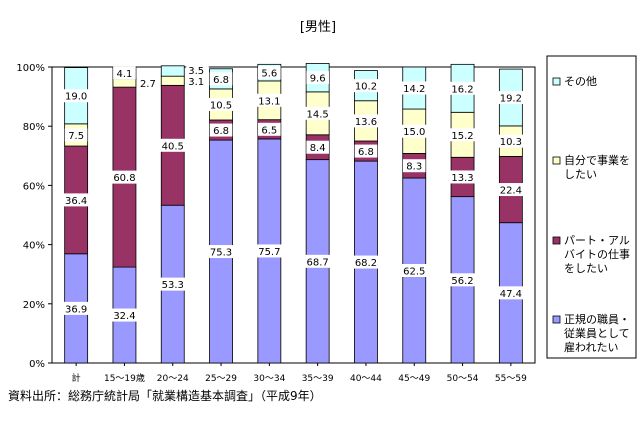 Image resolution: width=642 pixels, height=424 pixels. I want to click on category-label: 55～59, so click(511, 379).